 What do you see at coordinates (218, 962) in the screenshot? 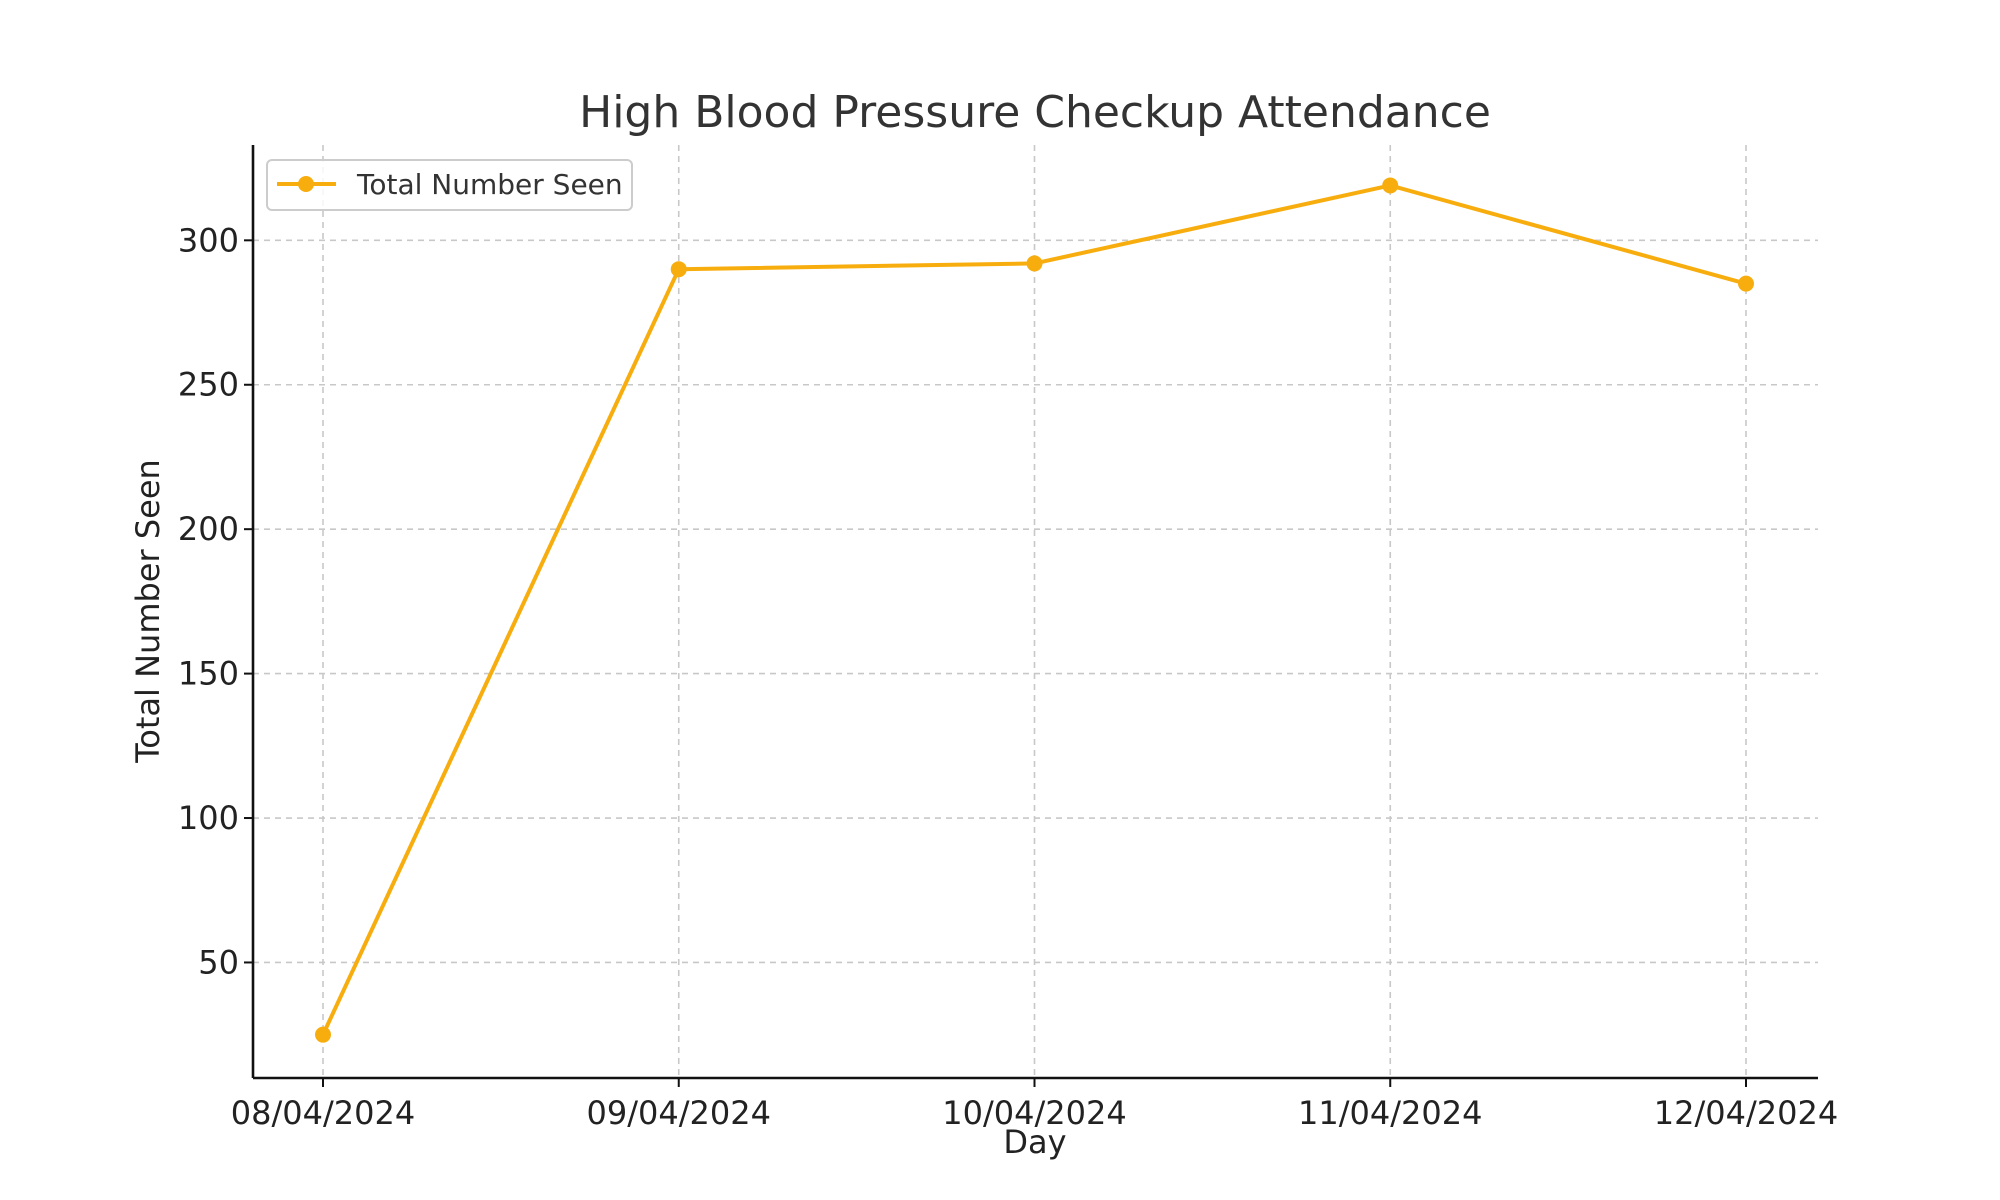
I see `y-tick-label: 50` at bounding box center [218, 962].